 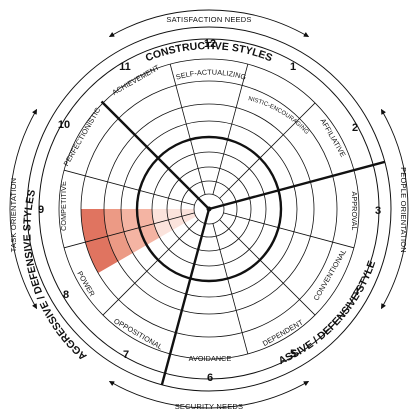 What do you see at coordinates (378, 211) in the screenshot?
I see `segment-number-3: 3` at bounding box center [378, 211].